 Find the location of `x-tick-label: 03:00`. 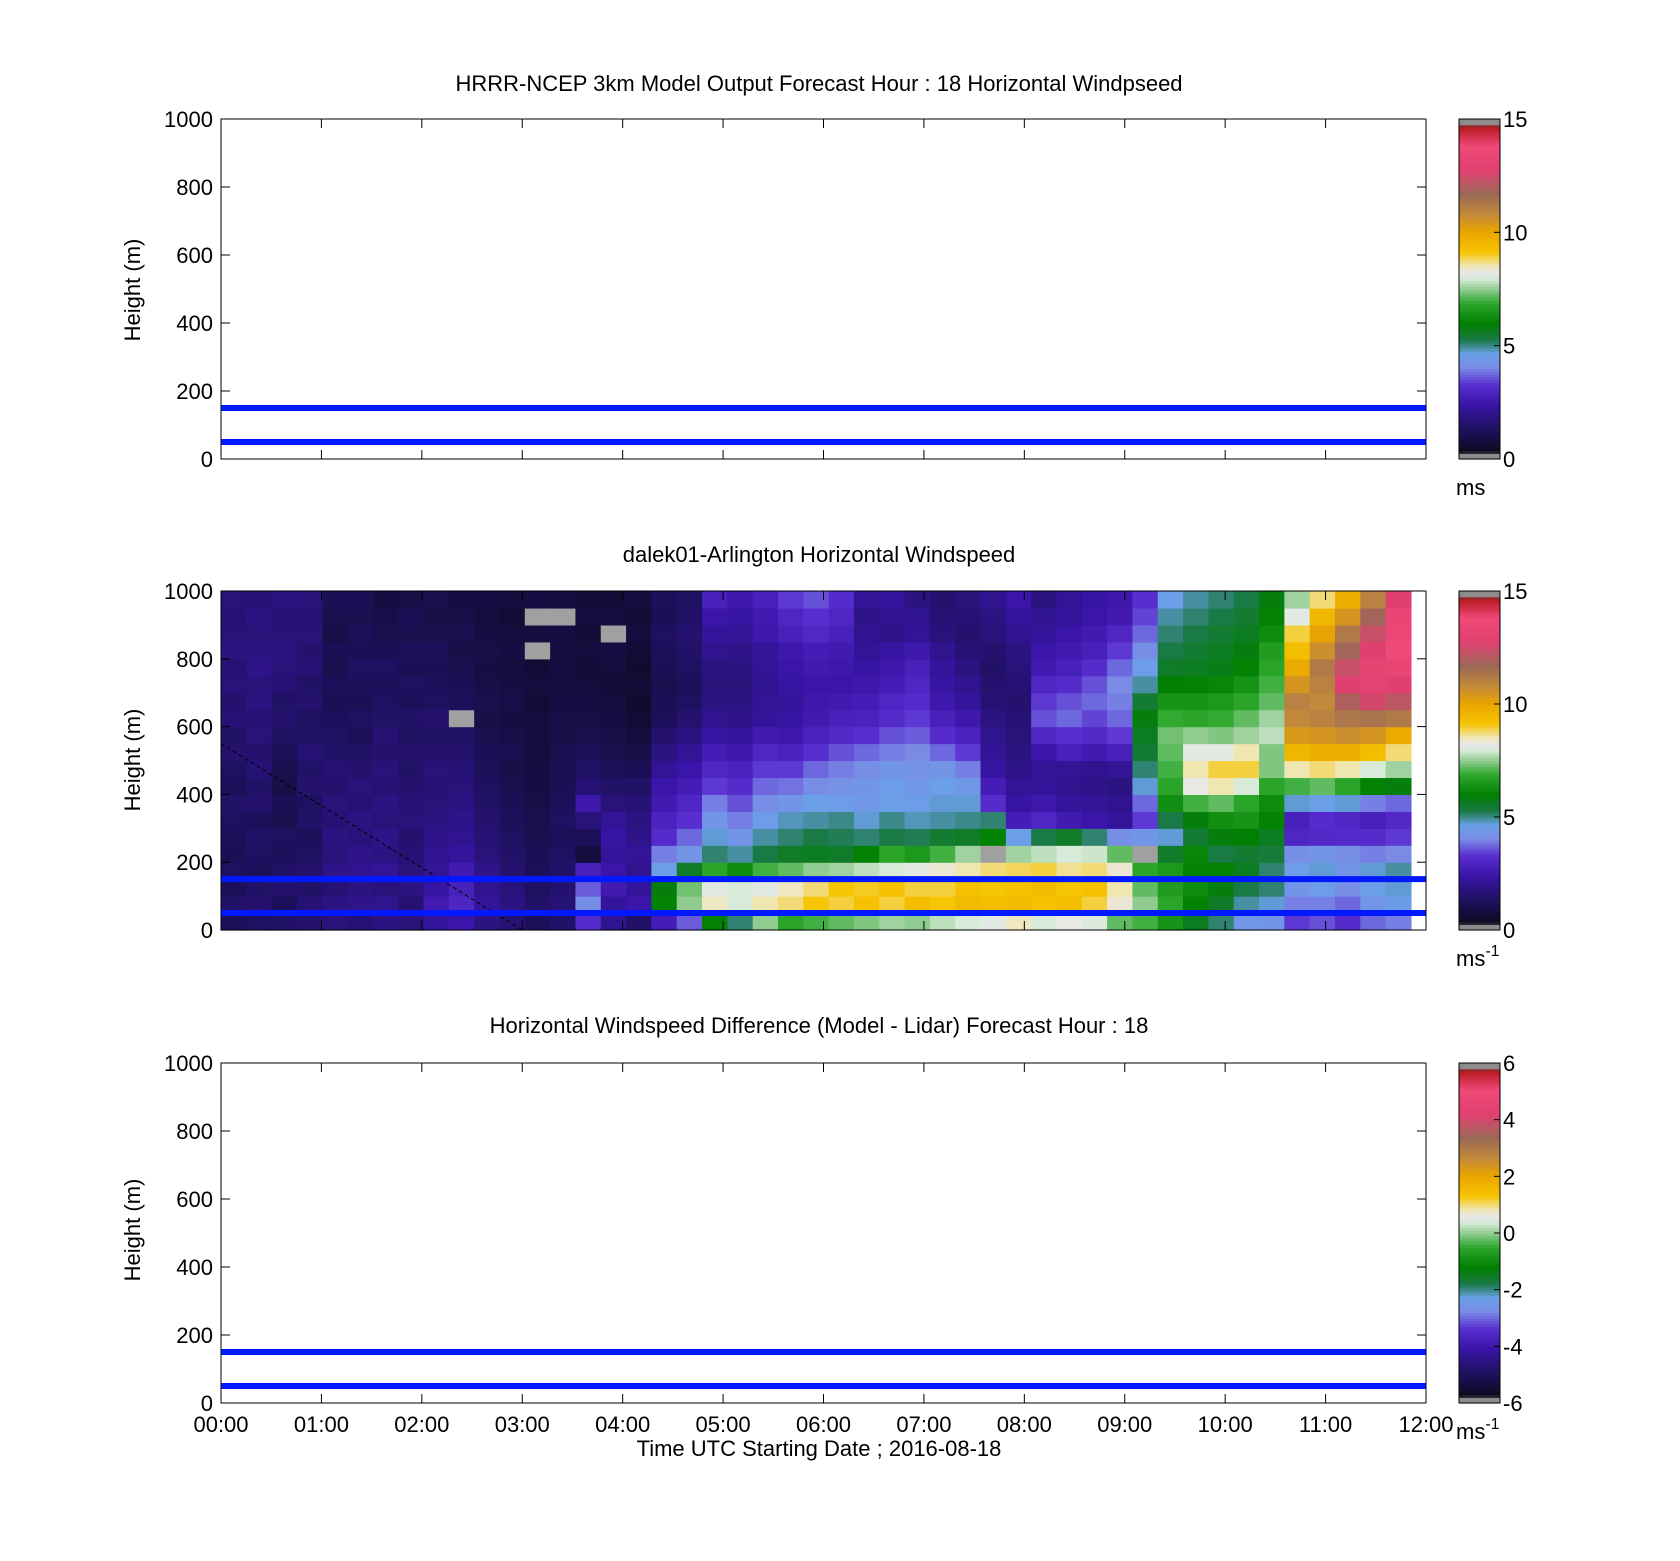

x-tick-label: 03:00 is located at coordinates (522, 1424).